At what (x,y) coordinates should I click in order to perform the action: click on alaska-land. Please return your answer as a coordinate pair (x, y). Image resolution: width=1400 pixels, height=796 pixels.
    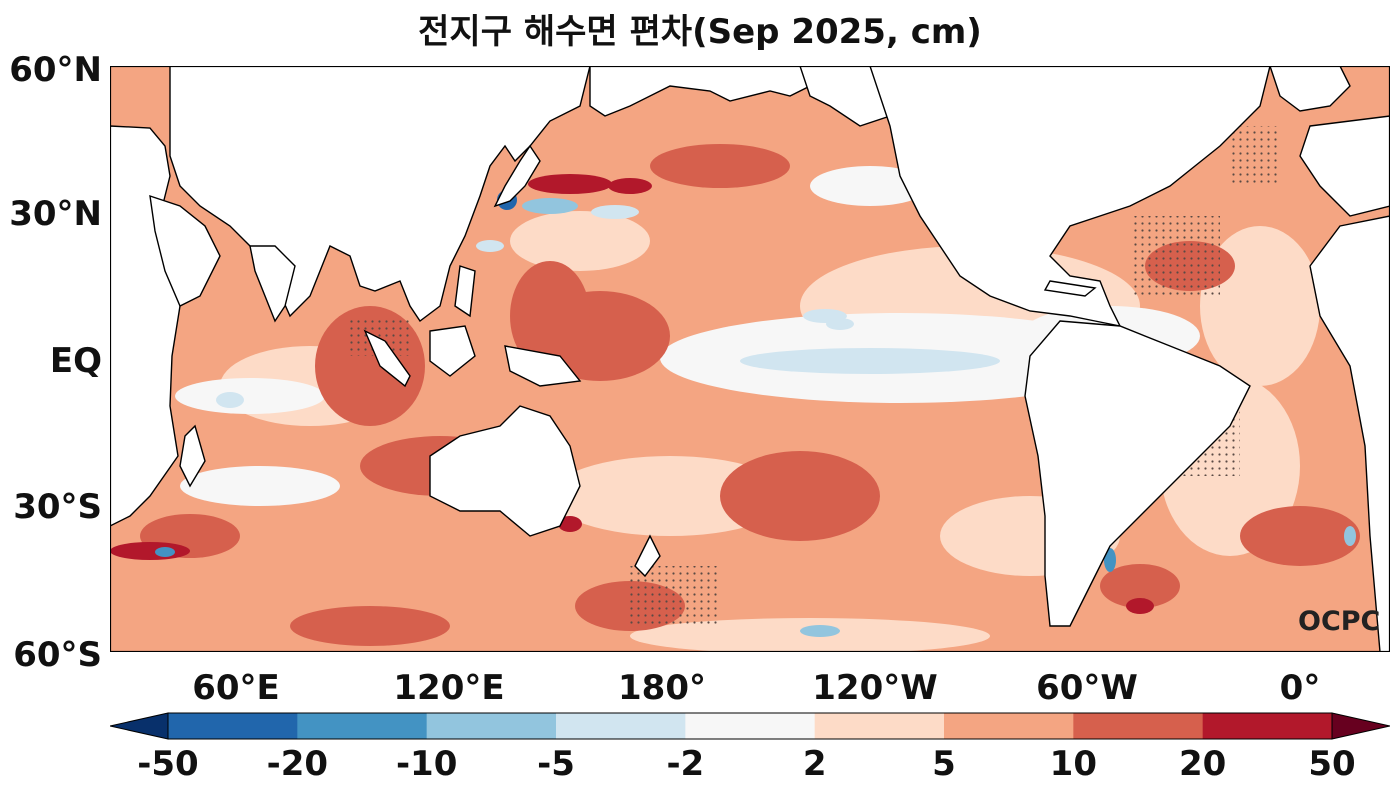
    Looking at the image, I should click on (845, 96).